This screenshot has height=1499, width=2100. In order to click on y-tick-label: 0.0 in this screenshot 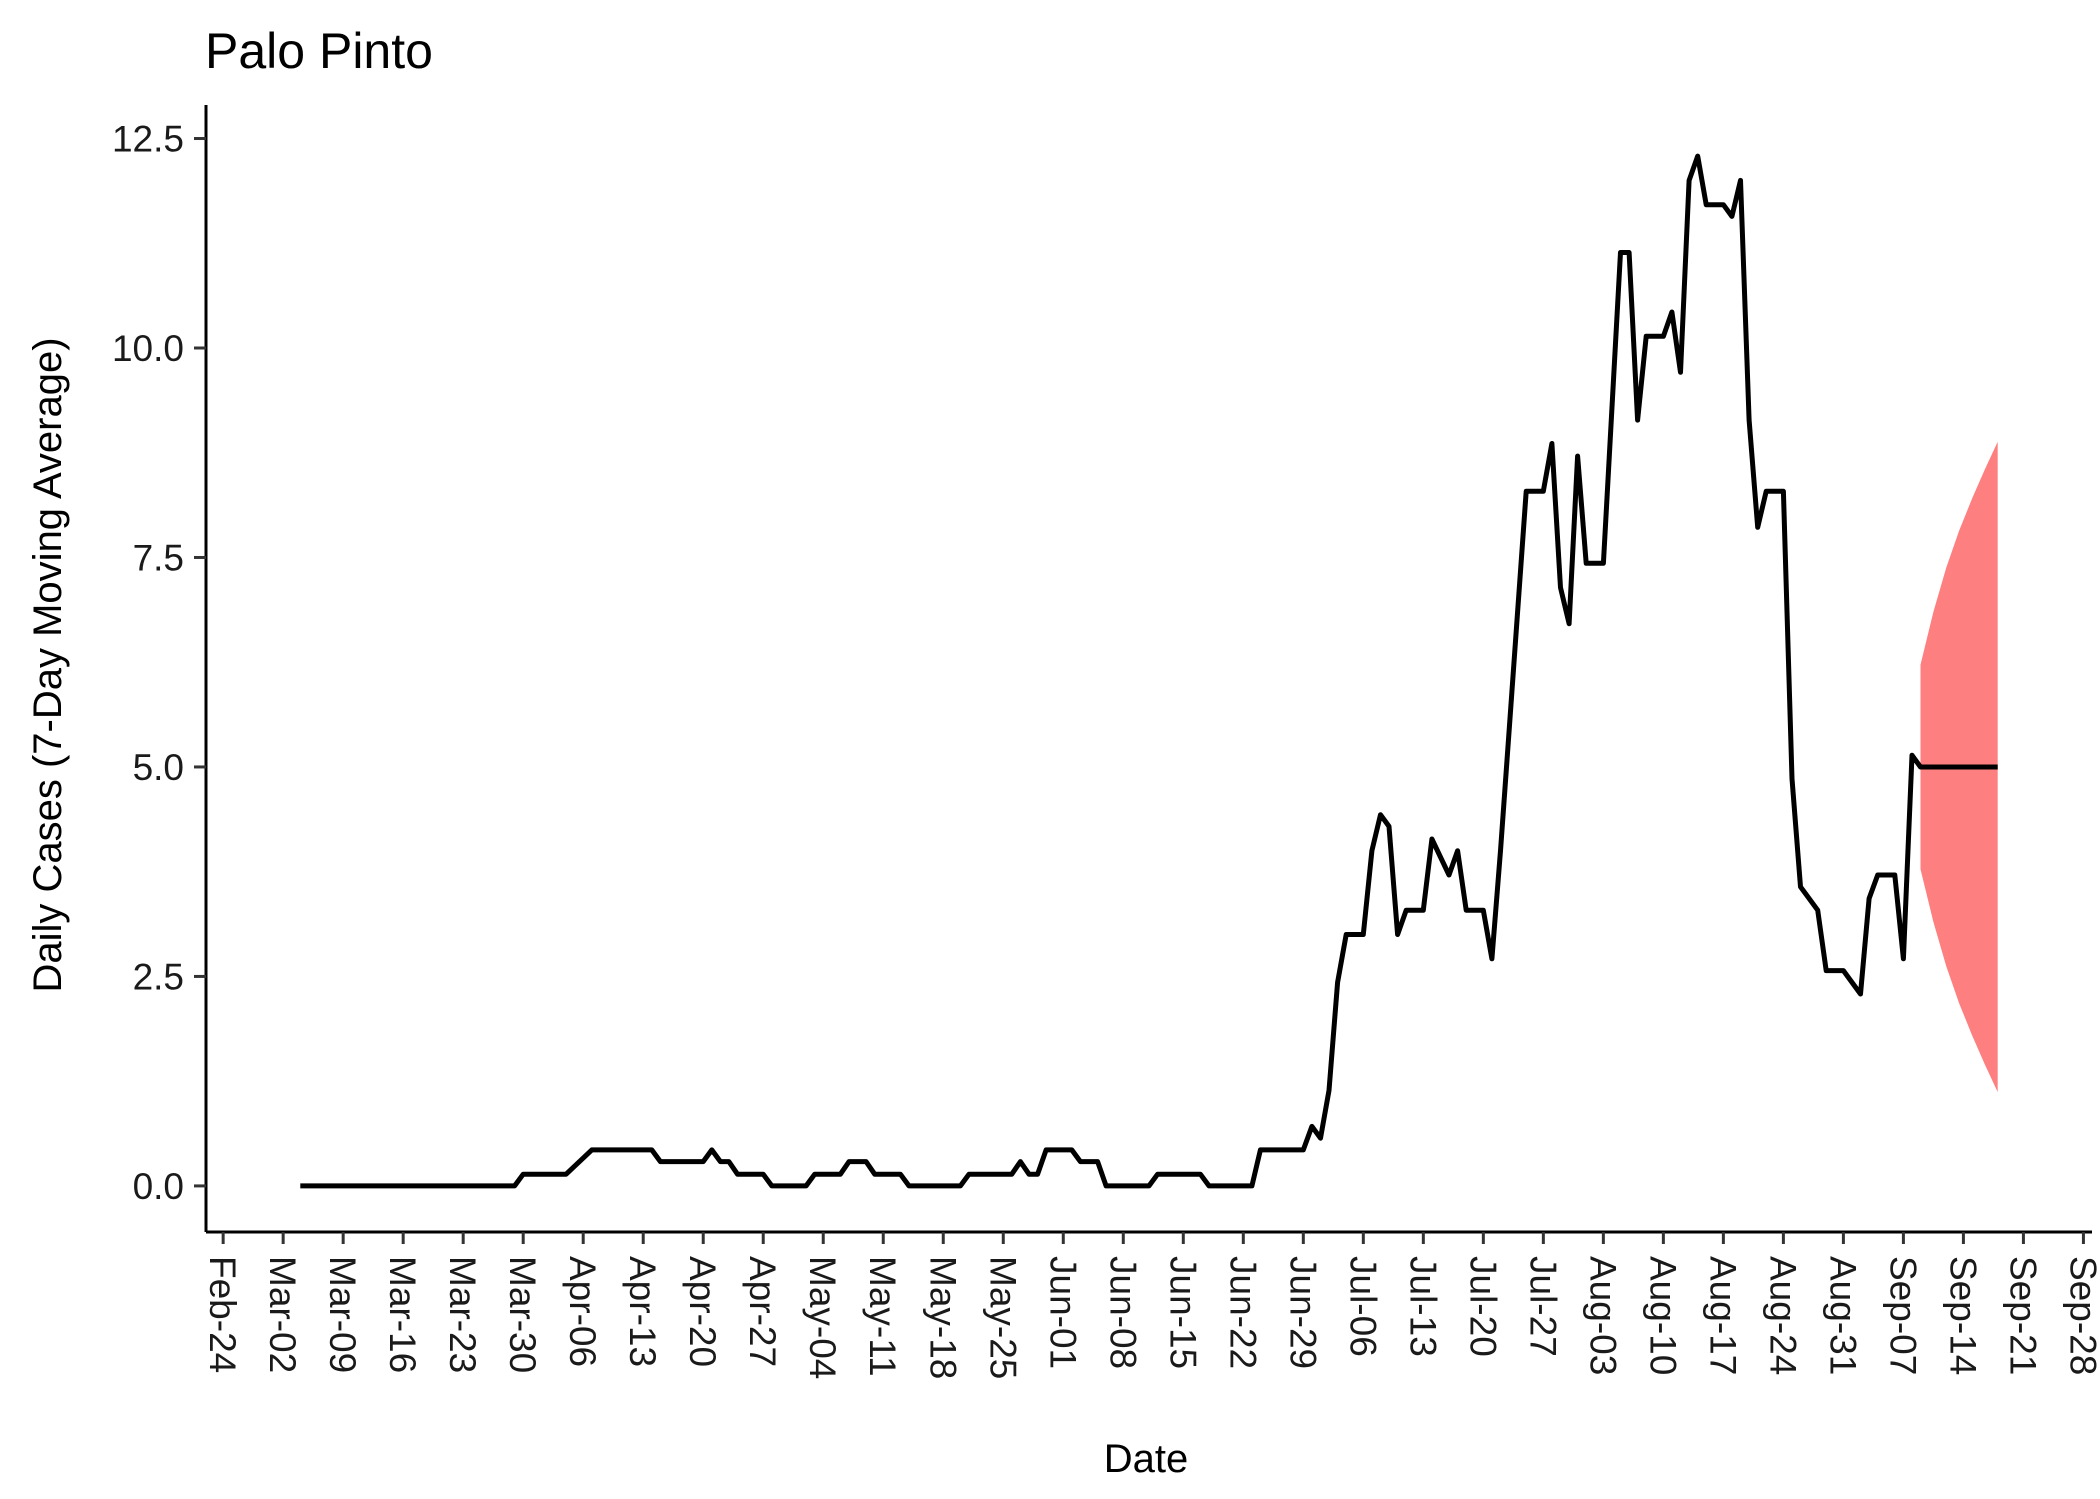, I will do `click(158, 1186)`.